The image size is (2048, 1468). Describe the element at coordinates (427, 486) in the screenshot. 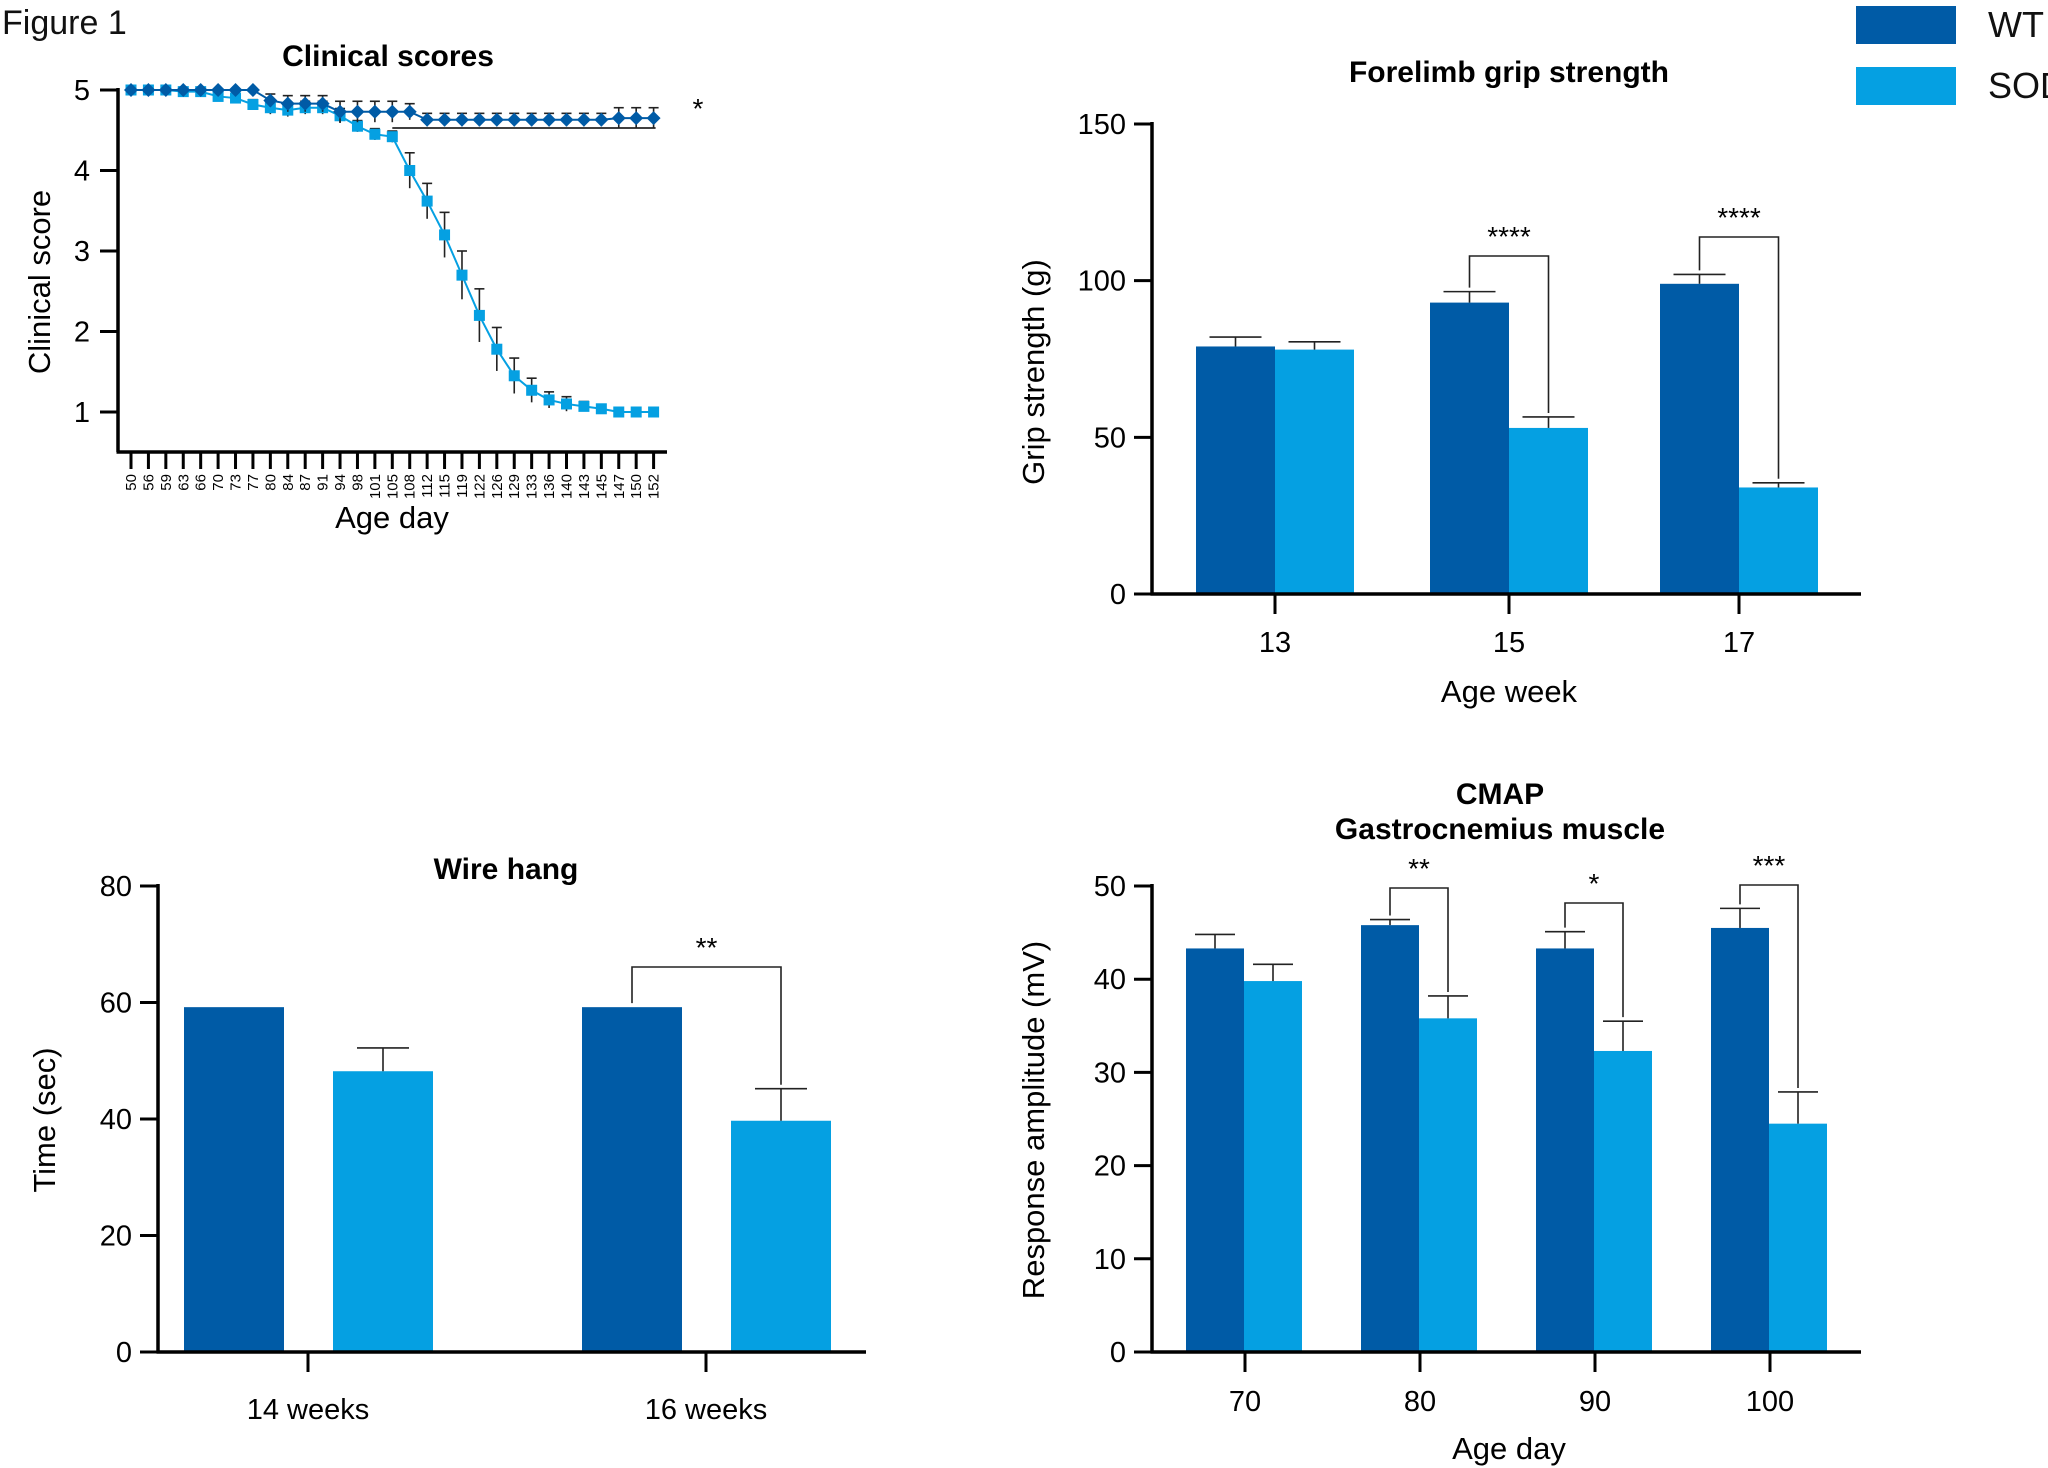

I see `clinical-x-tick-label: 112` at that location.